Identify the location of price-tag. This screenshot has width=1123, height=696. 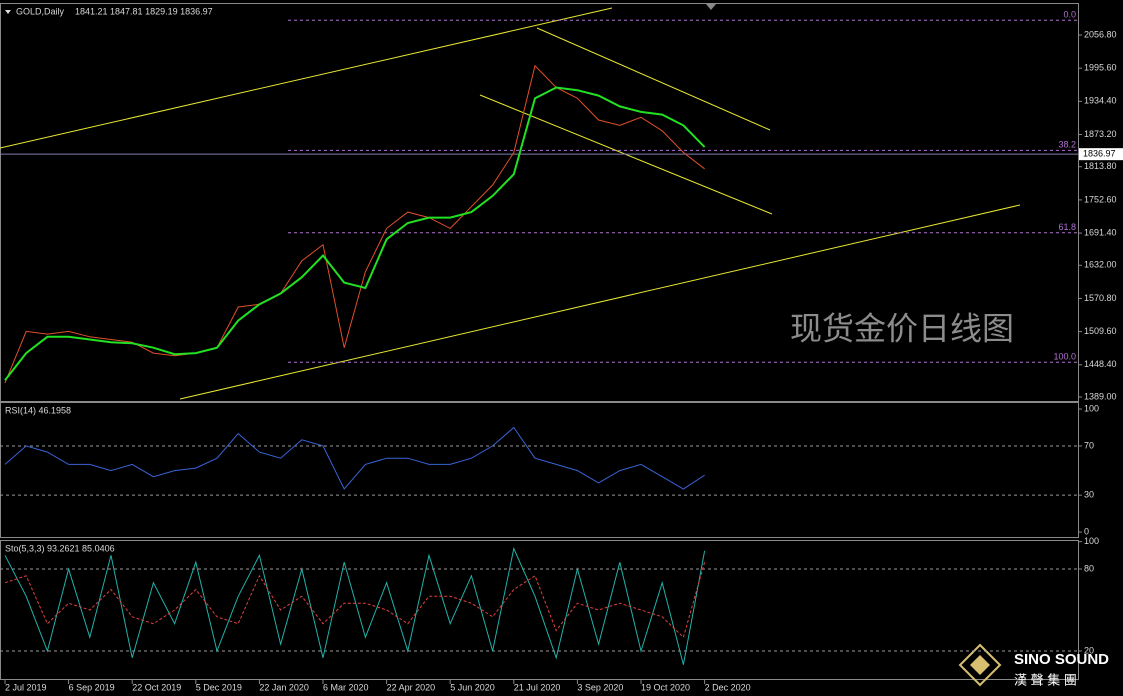
(1101, 154).